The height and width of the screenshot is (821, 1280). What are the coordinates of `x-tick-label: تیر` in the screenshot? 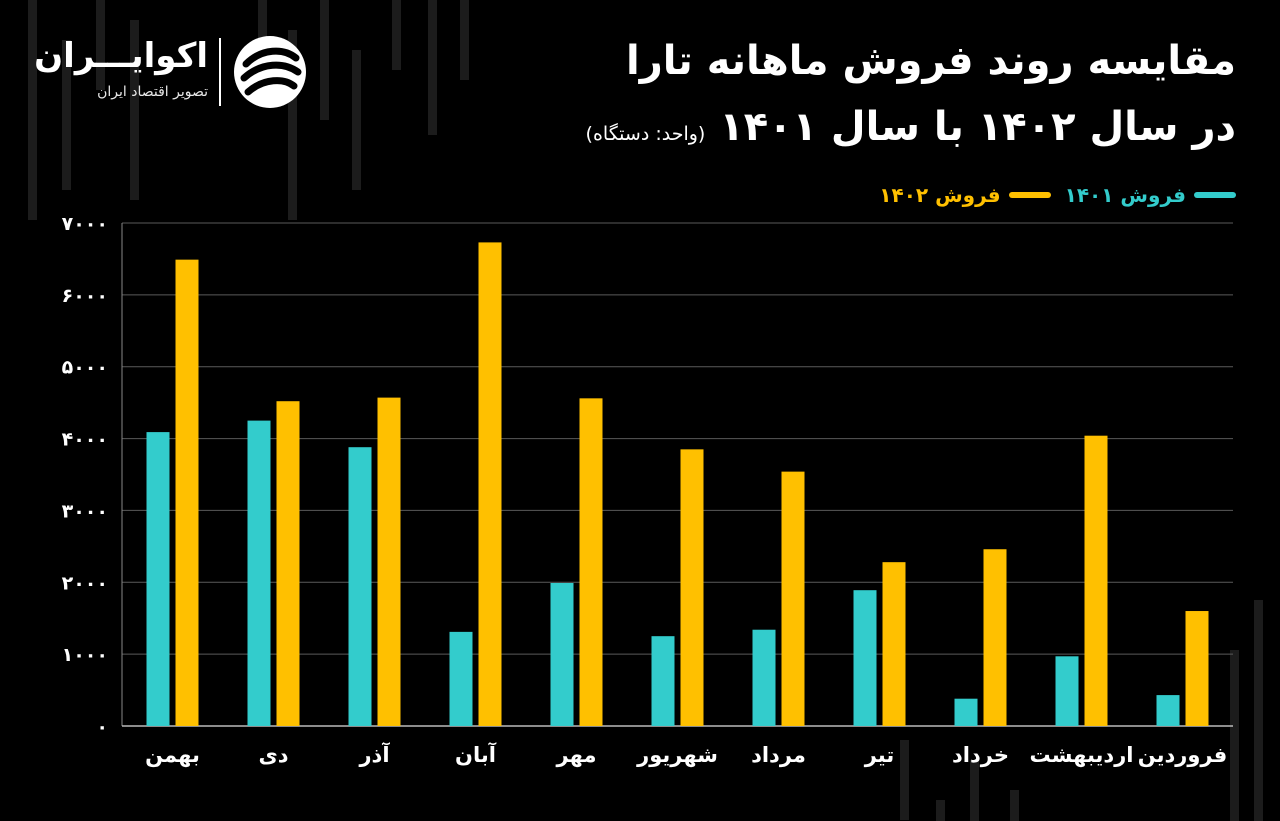 It's located at (879, 755).